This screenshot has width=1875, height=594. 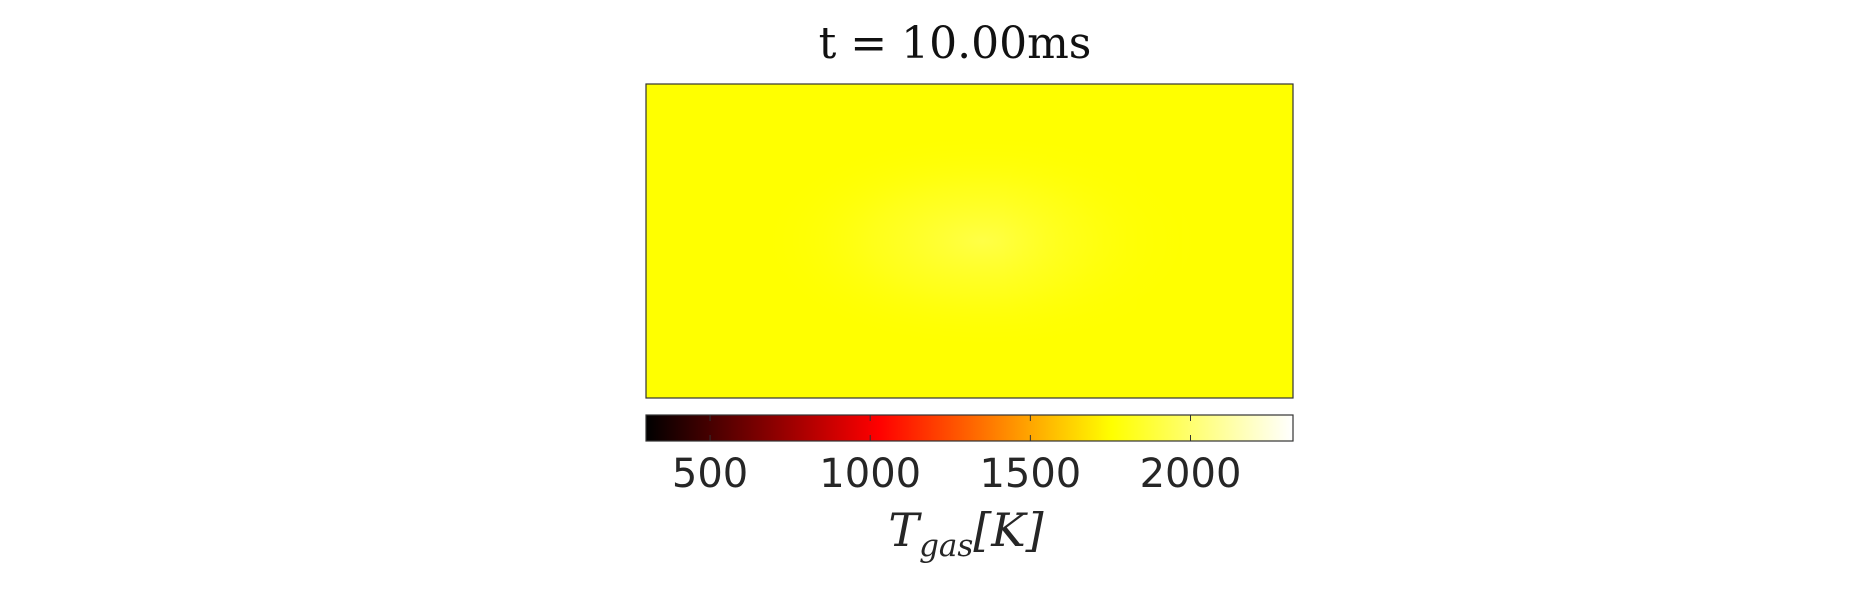 I want to click on colorbar-label-subscript: gas, so click(x=946, y=546).